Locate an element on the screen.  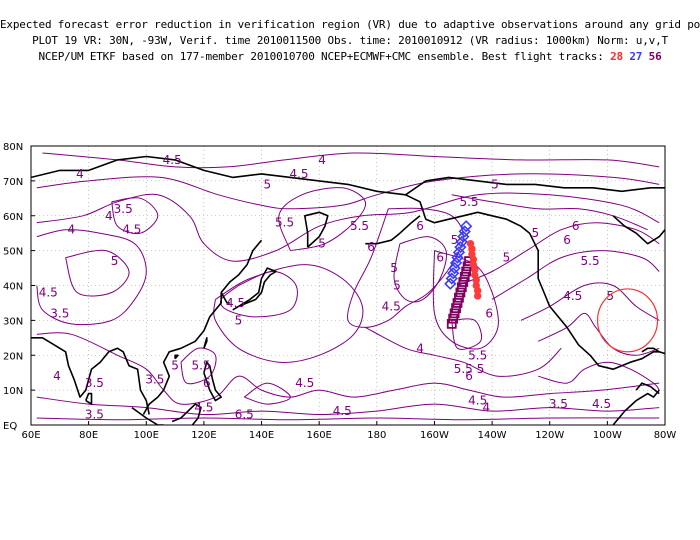
flight-tracks is located at coordinates (463, 274).